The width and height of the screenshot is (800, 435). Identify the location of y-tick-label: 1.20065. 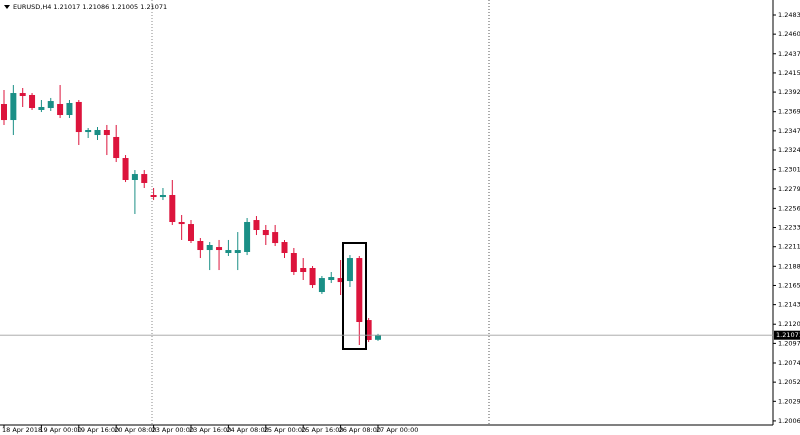
(789, 421).